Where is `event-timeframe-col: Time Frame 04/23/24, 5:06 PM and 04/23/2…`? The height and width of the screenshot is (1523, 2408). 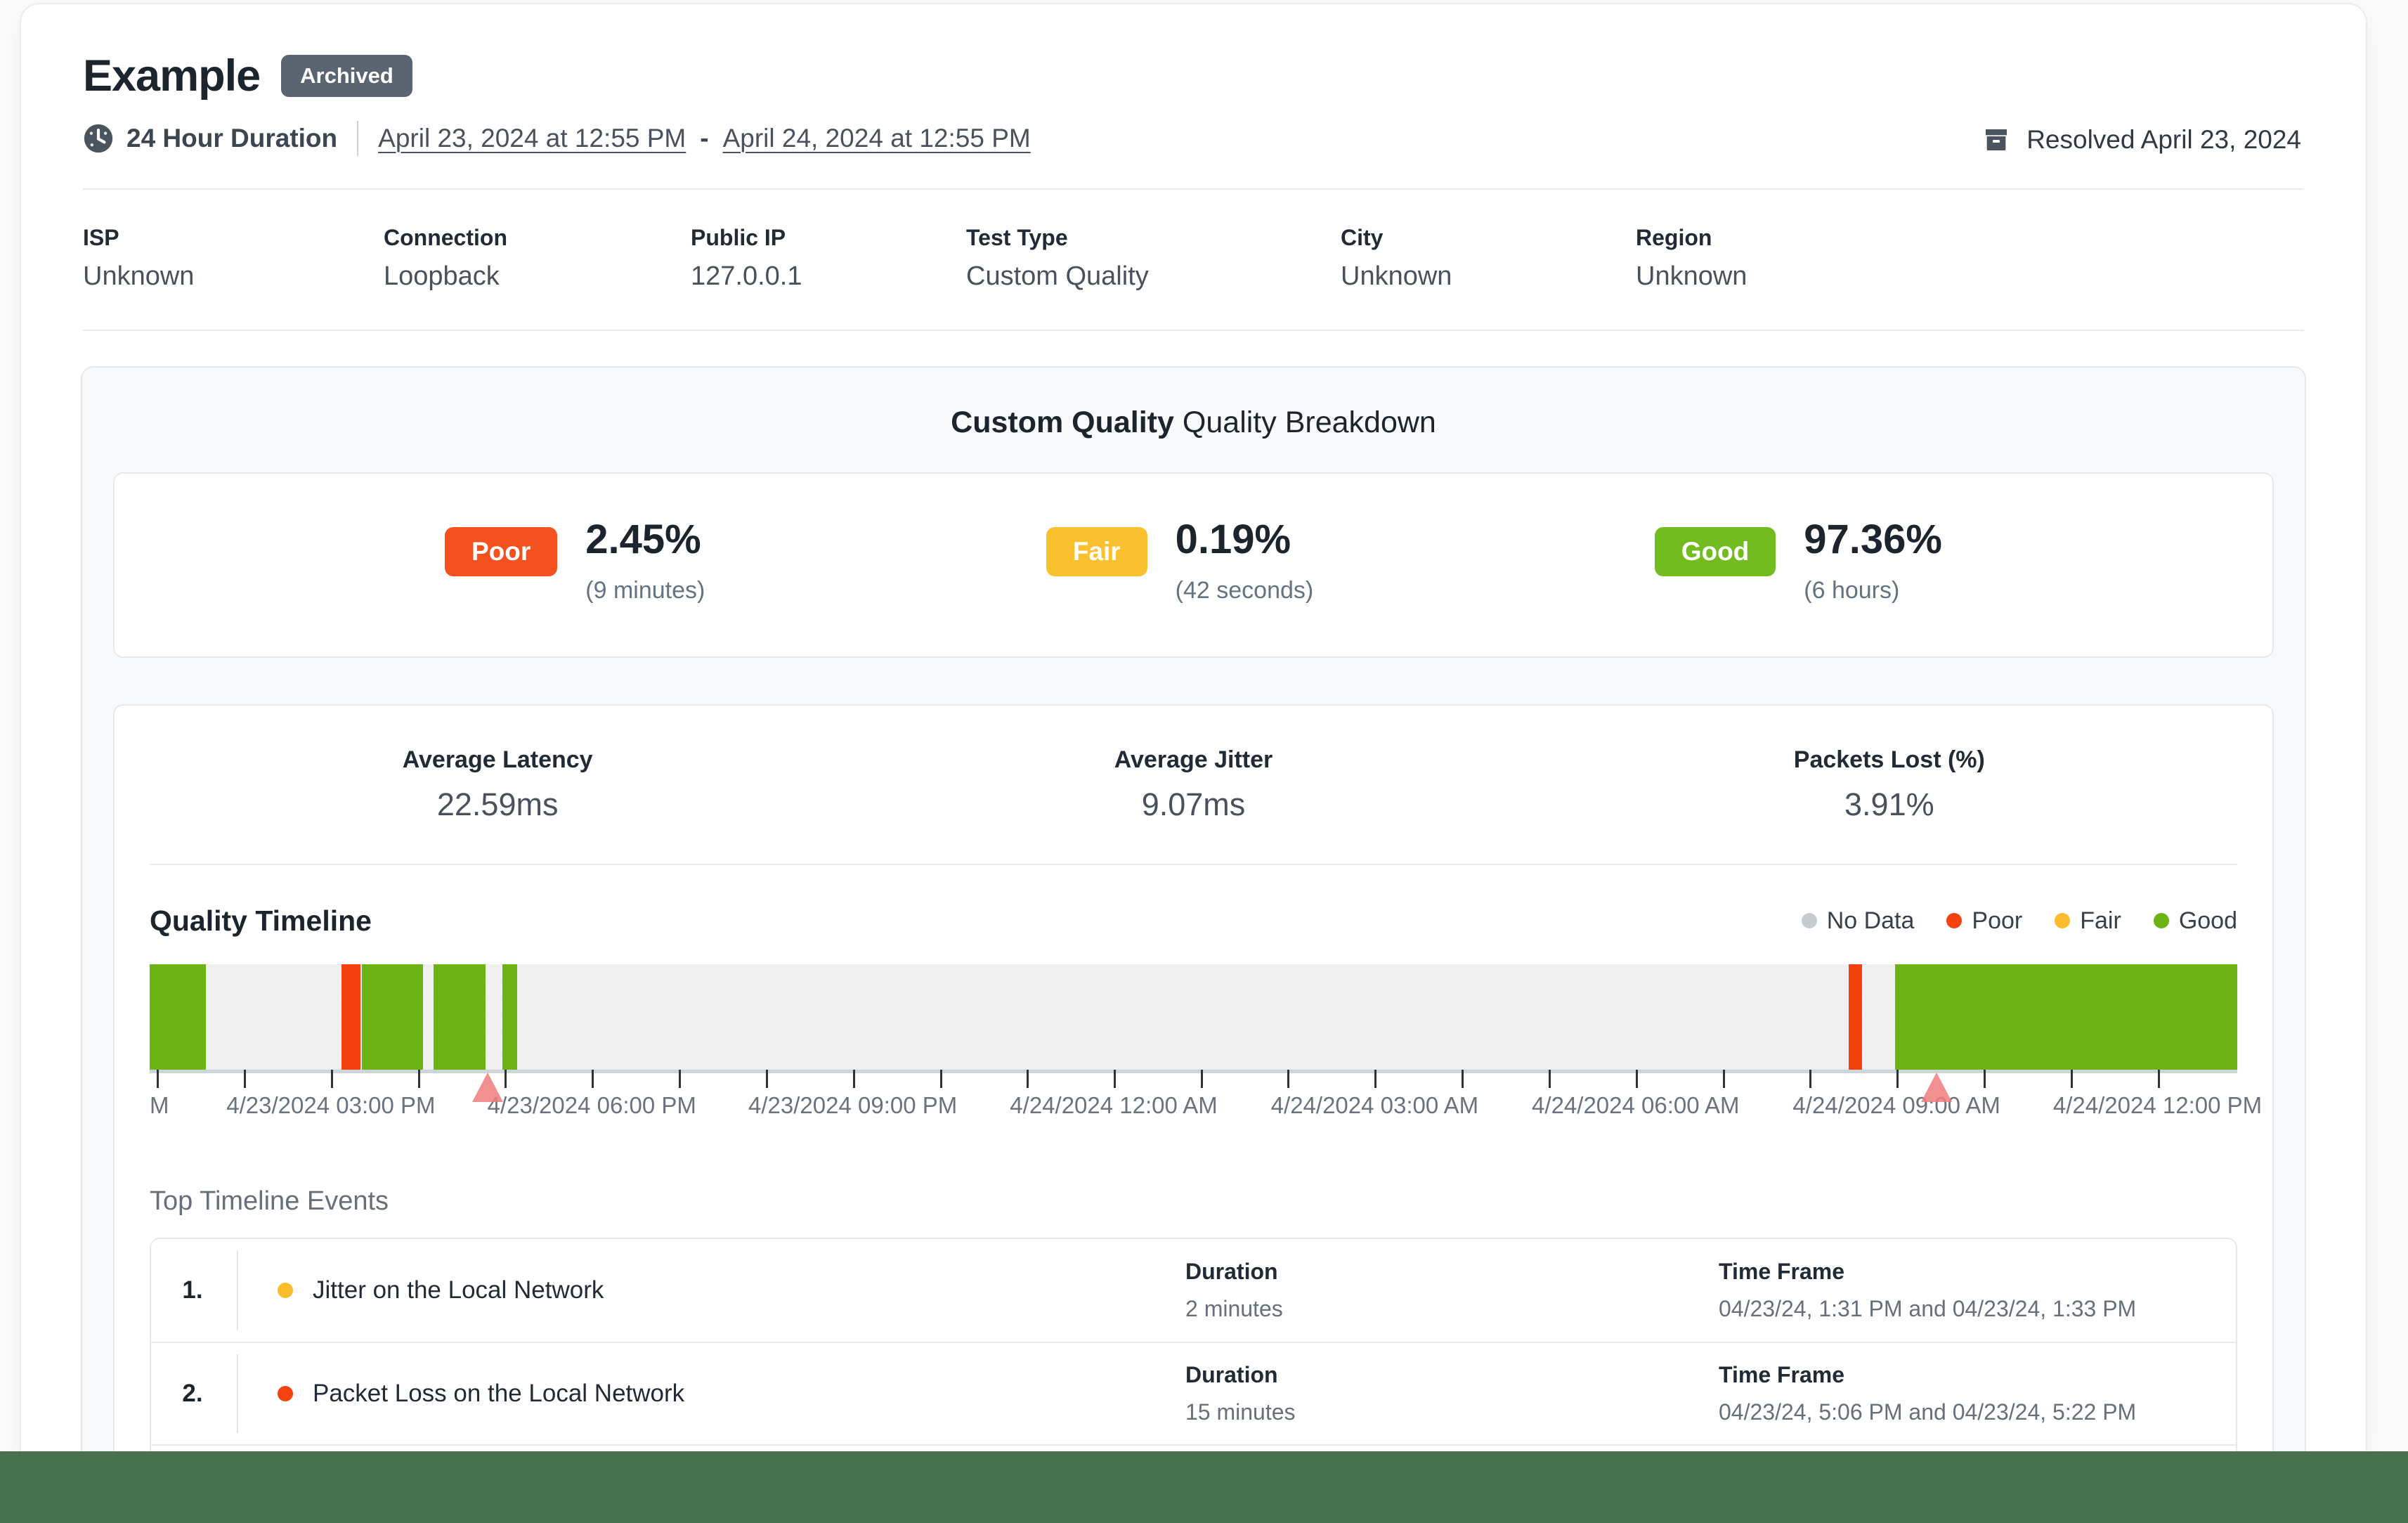 event-timeframe-col: Time Frame 04/23/24, 5:06 PM and 04/23/2… is located at coordinates (1977, 1393).